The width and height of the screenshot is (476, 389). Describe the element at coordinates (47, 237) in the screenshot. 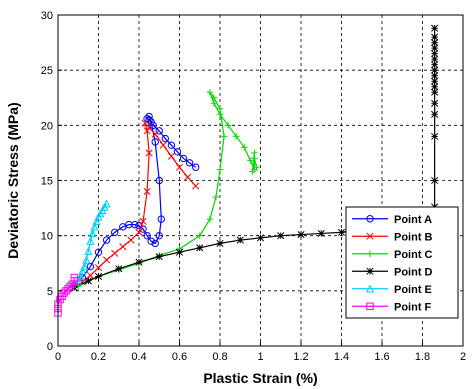

I see `y-tick-label: 10` at that location.